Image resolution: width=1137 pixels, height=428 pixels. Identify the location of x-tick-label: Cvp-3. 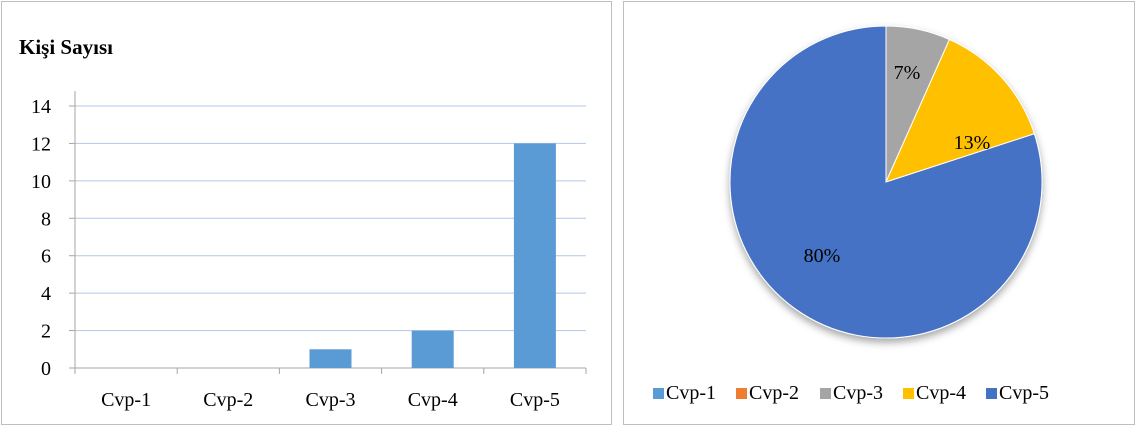
(331, 400).